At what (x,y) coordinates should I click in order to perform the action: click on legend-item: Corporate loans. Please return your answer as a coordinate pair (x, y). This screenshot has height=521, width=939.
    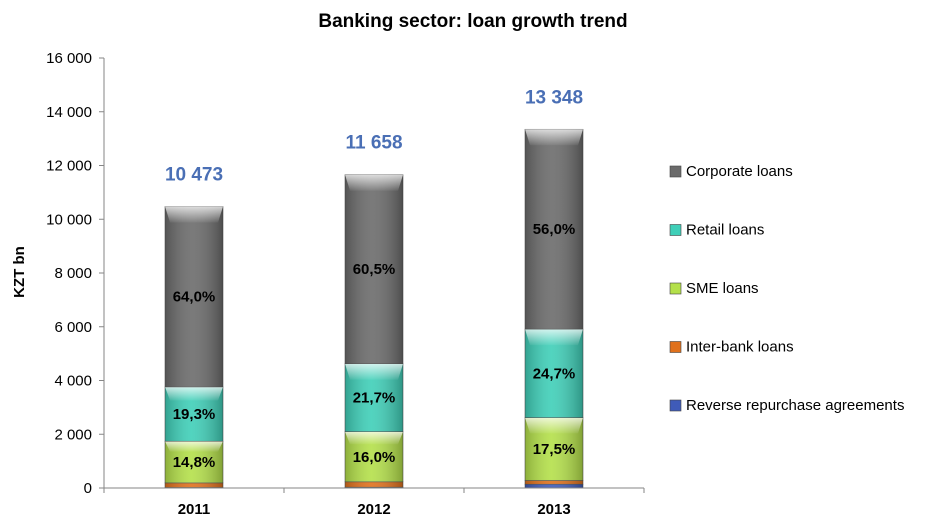
    Looking at the image, I should click on (731, 171).